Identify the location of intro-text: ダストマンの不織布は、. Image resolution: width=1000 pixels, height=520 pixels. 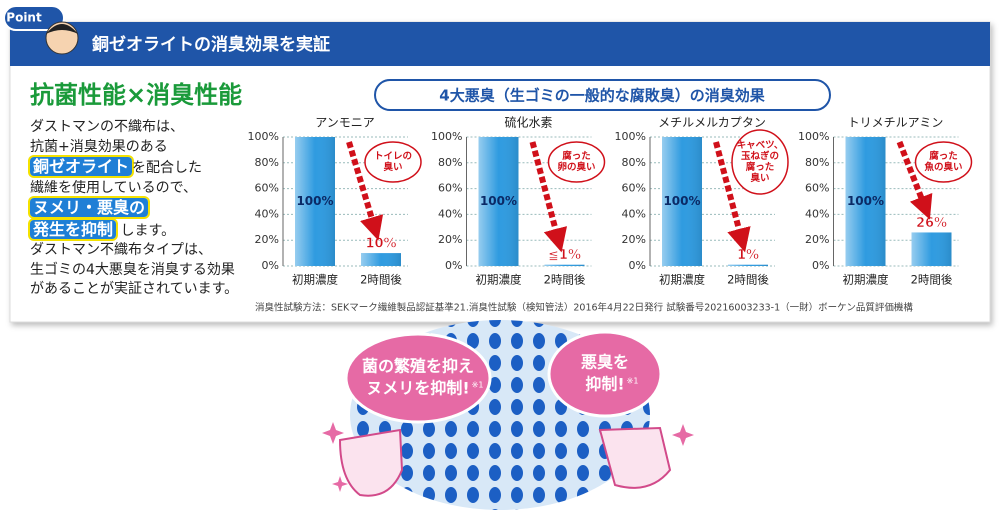
(107, 127).